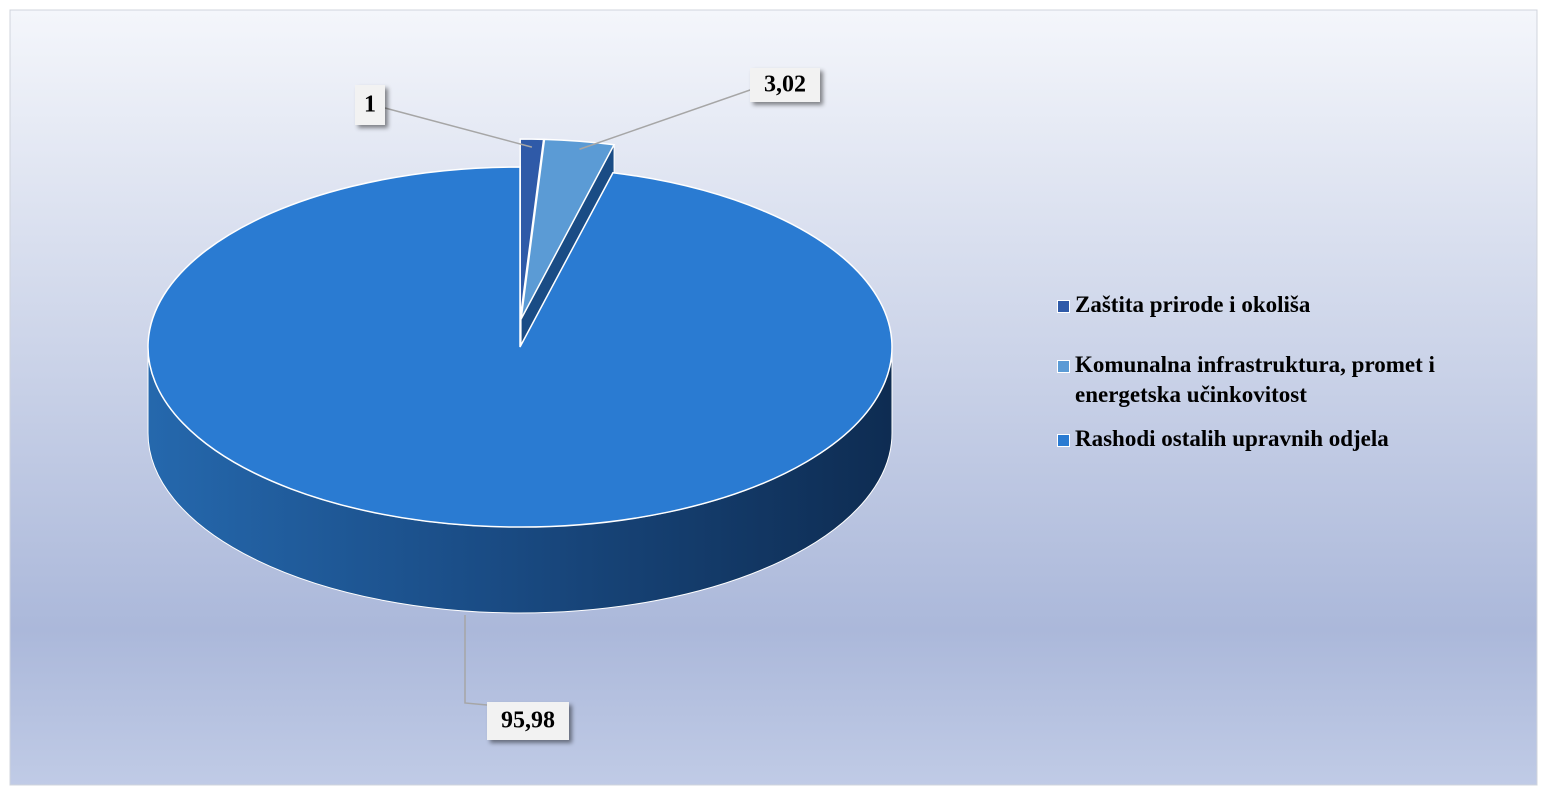  I want to click on legend-item: Zaštita prirode i okoliša, so click(1295, 305).